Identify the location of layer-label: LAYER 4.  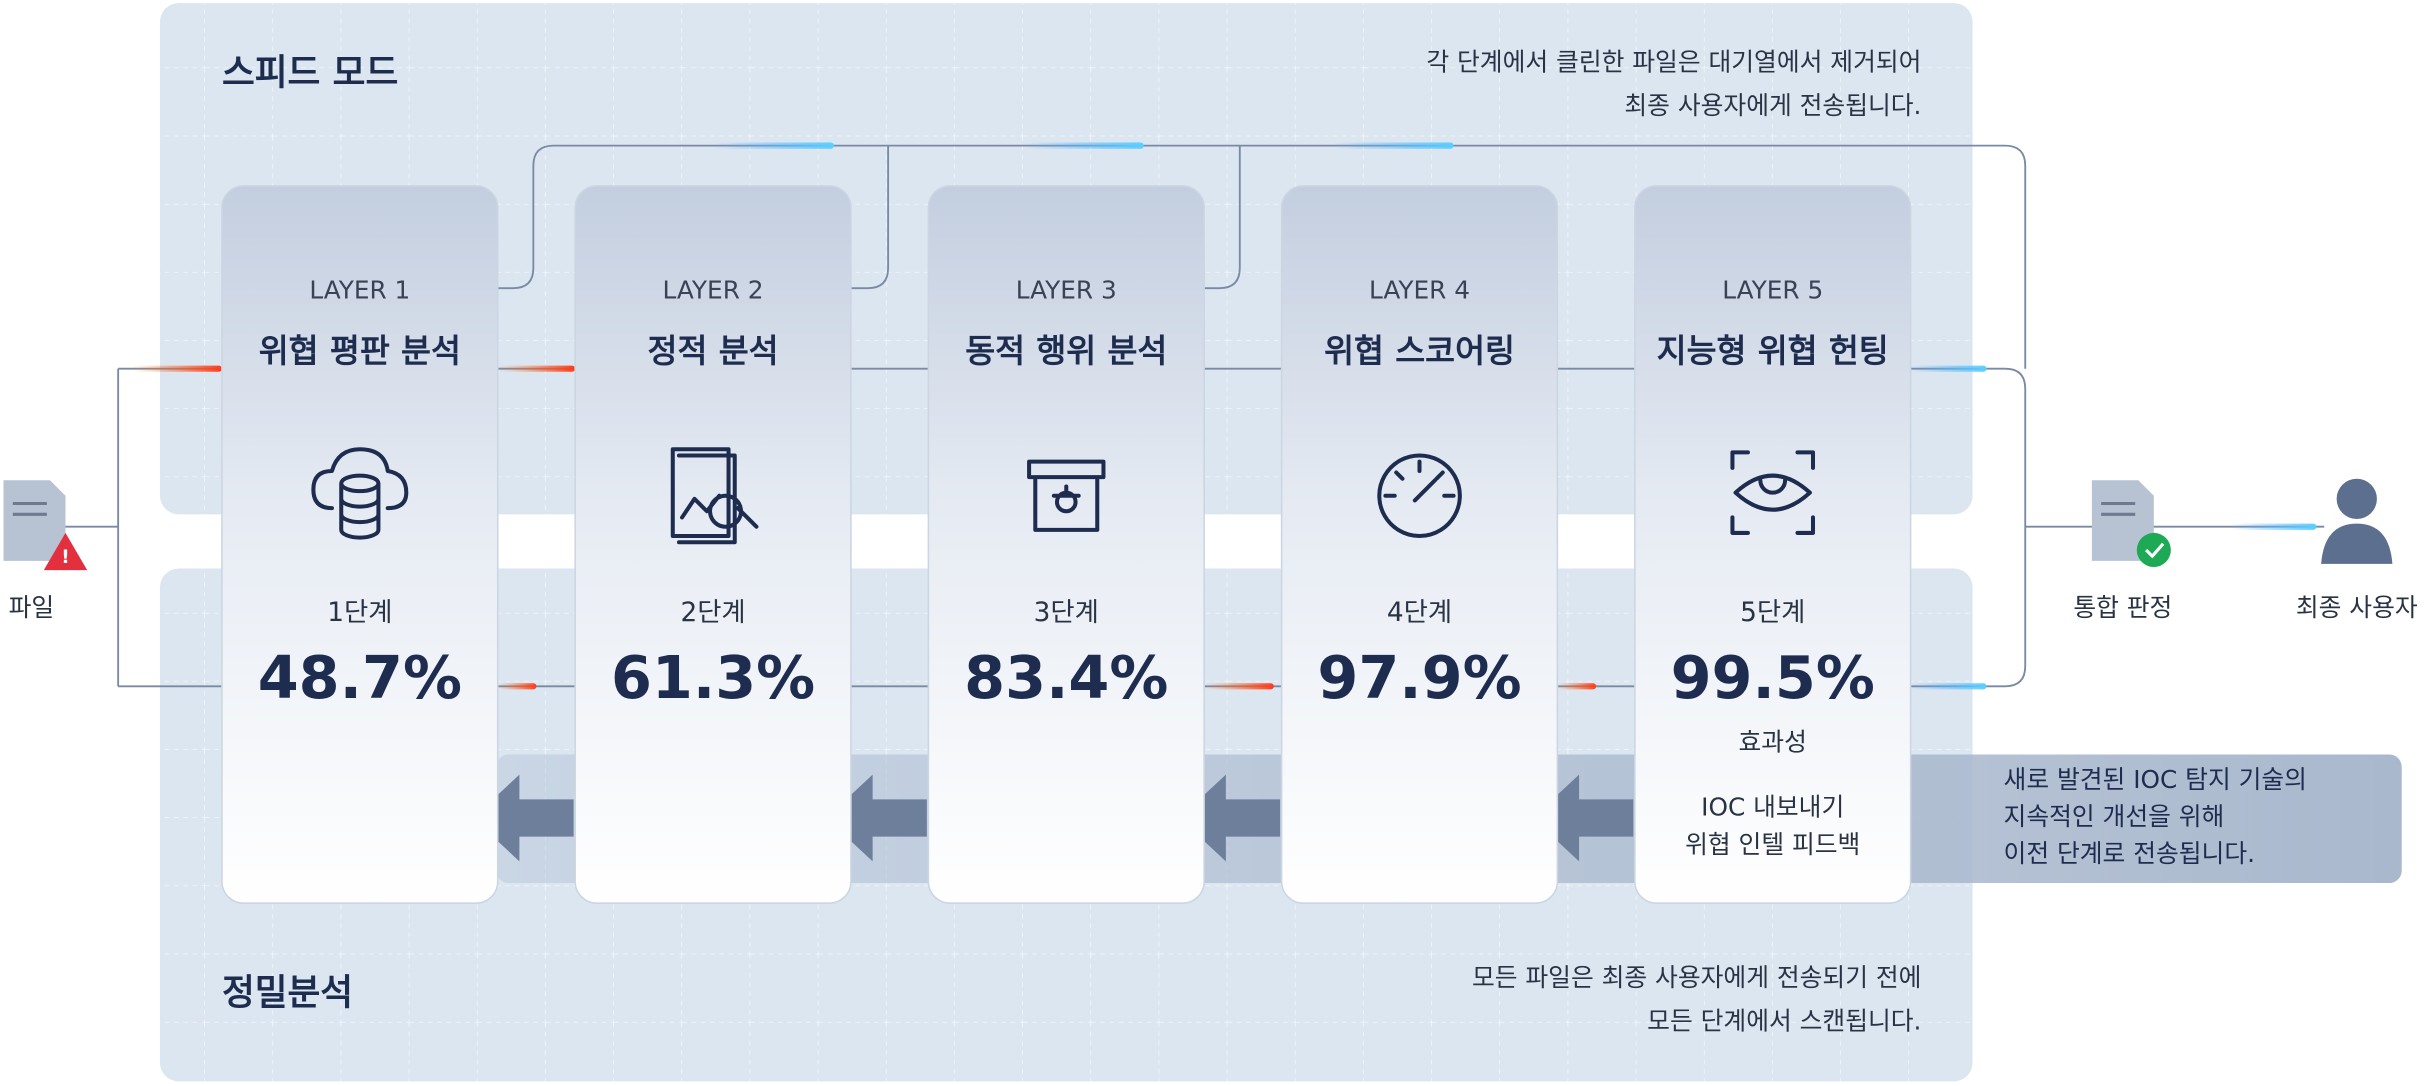
(1419, 289).